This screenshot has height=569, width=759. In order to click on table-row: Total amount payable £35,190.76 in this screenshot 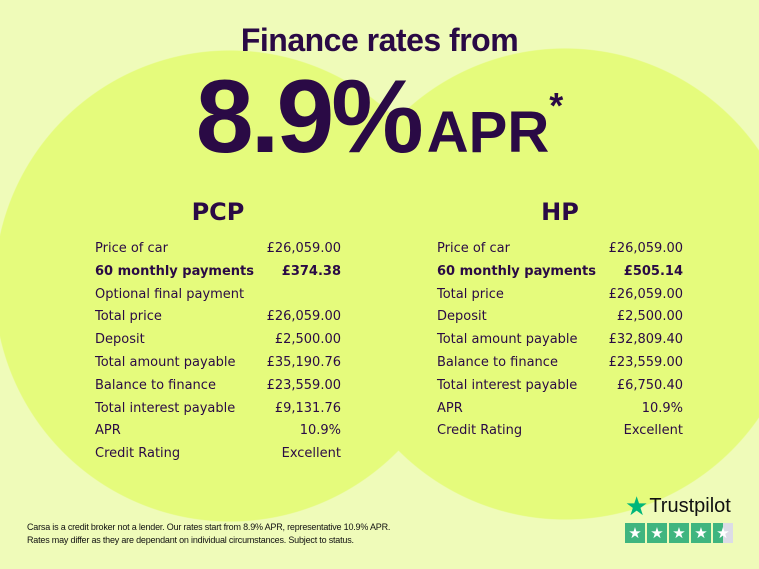, I will do `click(218, 363)`.